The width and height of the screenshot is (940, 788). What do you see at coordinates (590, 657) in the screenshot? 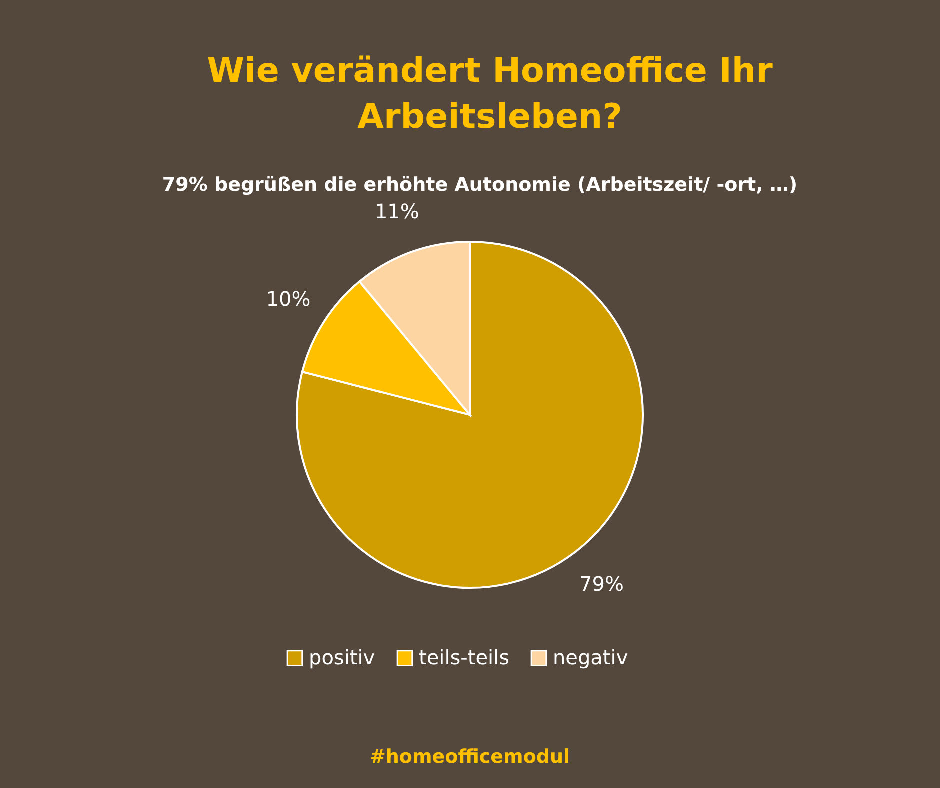
I see `legend-label: negativ` at bounding box center [590, 657].